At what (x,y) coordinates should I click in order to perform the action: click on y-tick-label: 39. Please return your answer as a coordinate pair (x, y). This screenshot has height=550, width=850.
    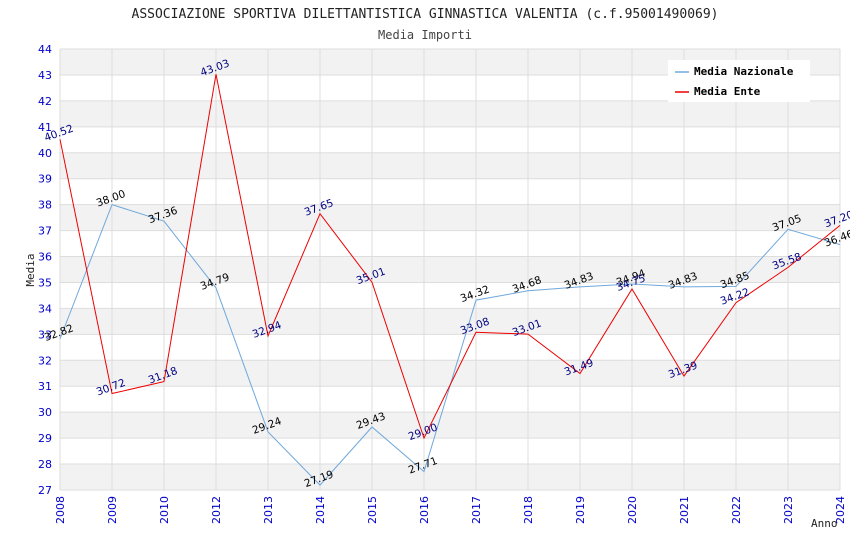
    Looking at the image, I should click on (45, 179).